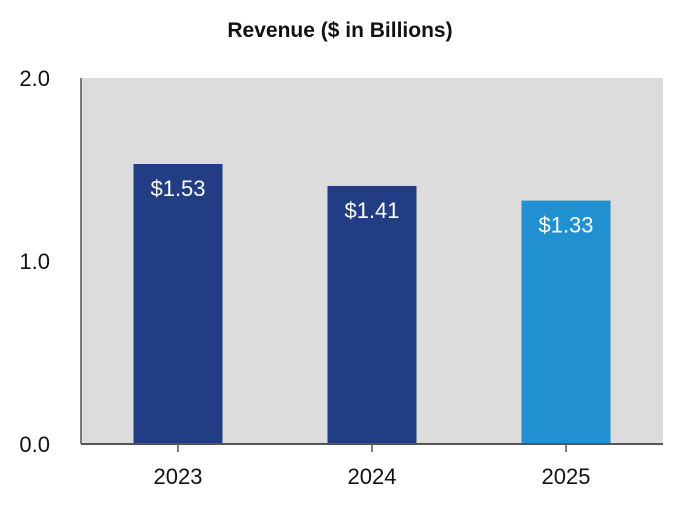  Describe the element at coordinates (566, 322) in the screenshot. I see `bar-2025` at that location.